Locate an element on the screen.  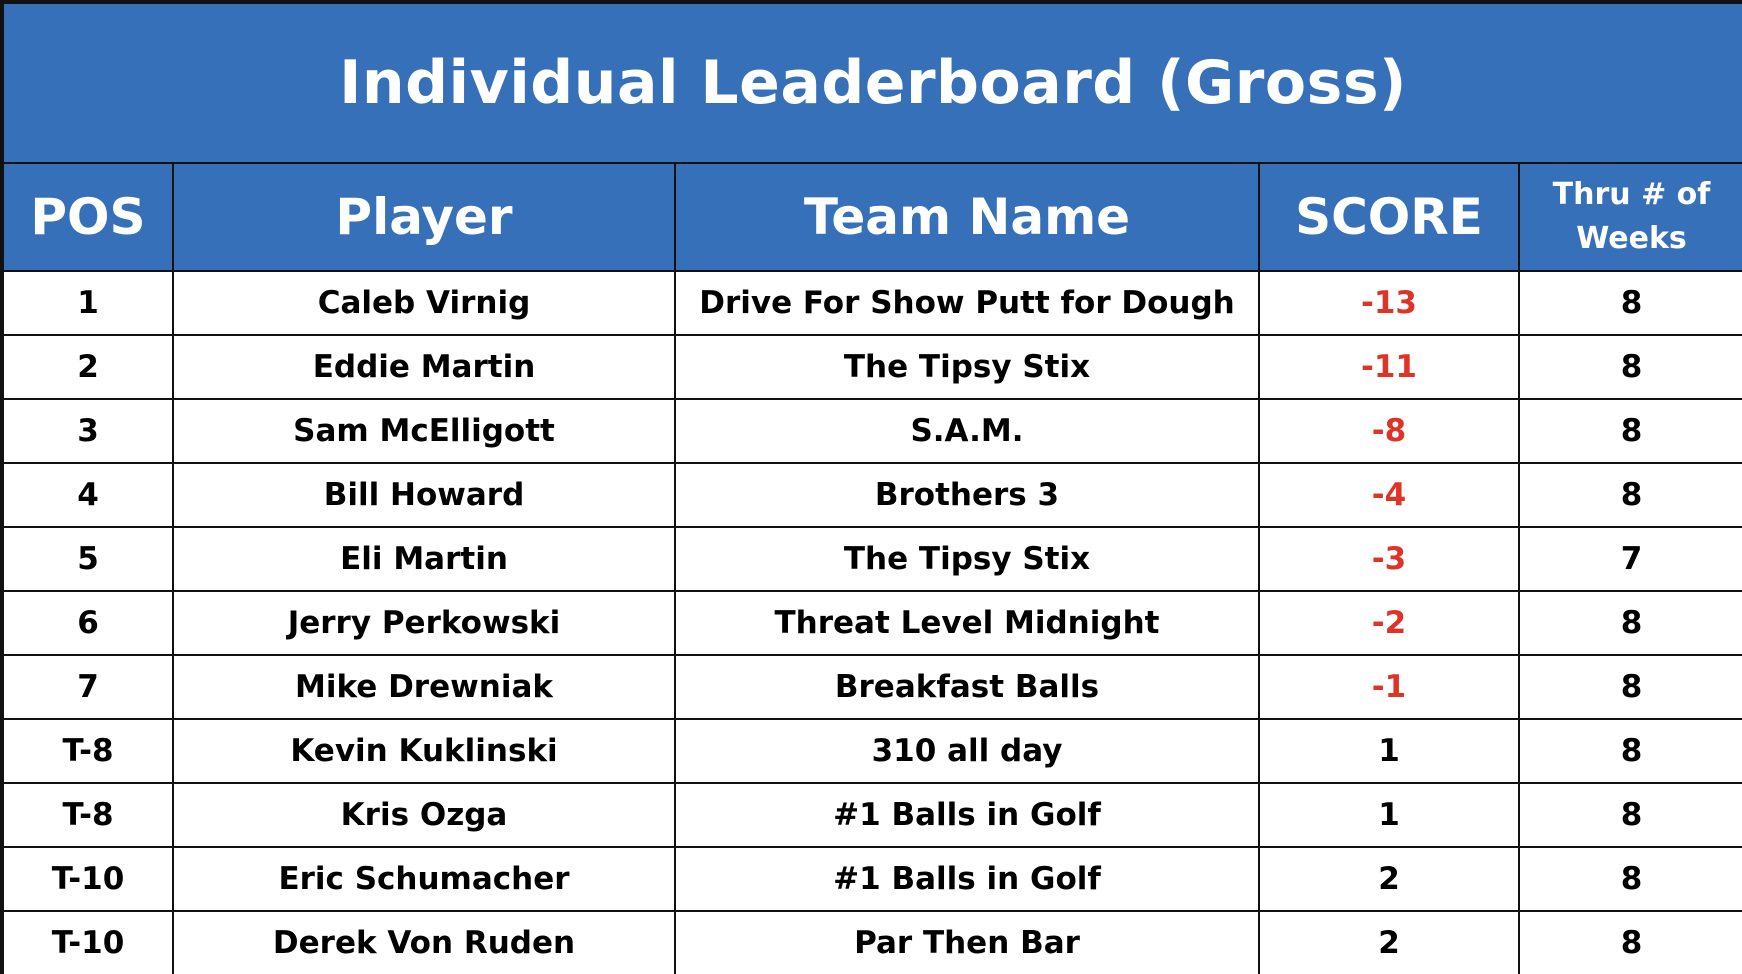
cell-player: Mike Drewniak is located at coordinates (424, 687).